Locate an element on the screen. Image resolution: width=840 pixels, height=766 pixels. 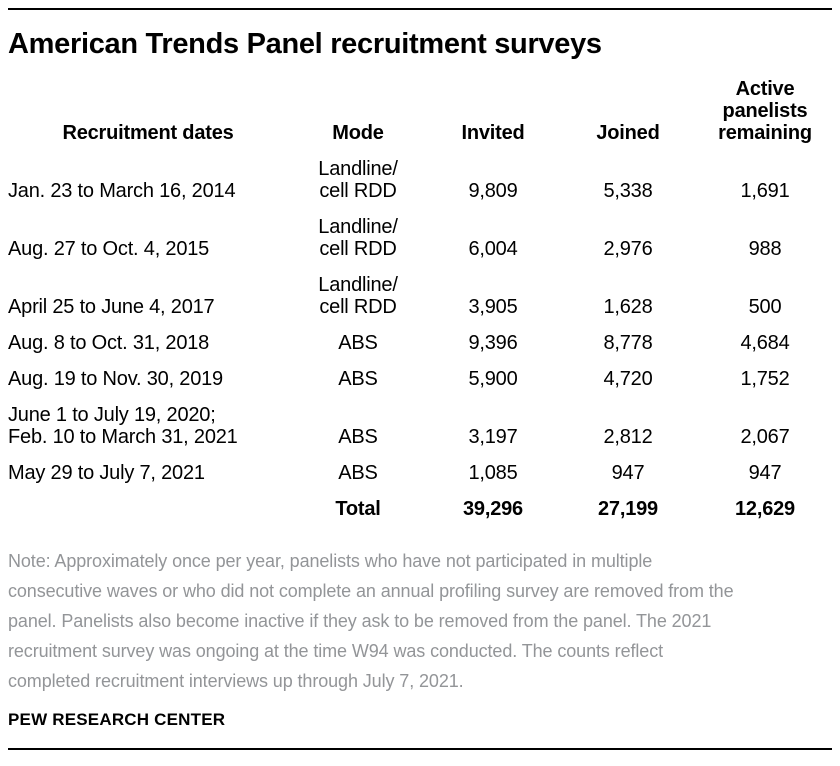
cell-remaining: 1,752 is located at coordinates (765, 379).